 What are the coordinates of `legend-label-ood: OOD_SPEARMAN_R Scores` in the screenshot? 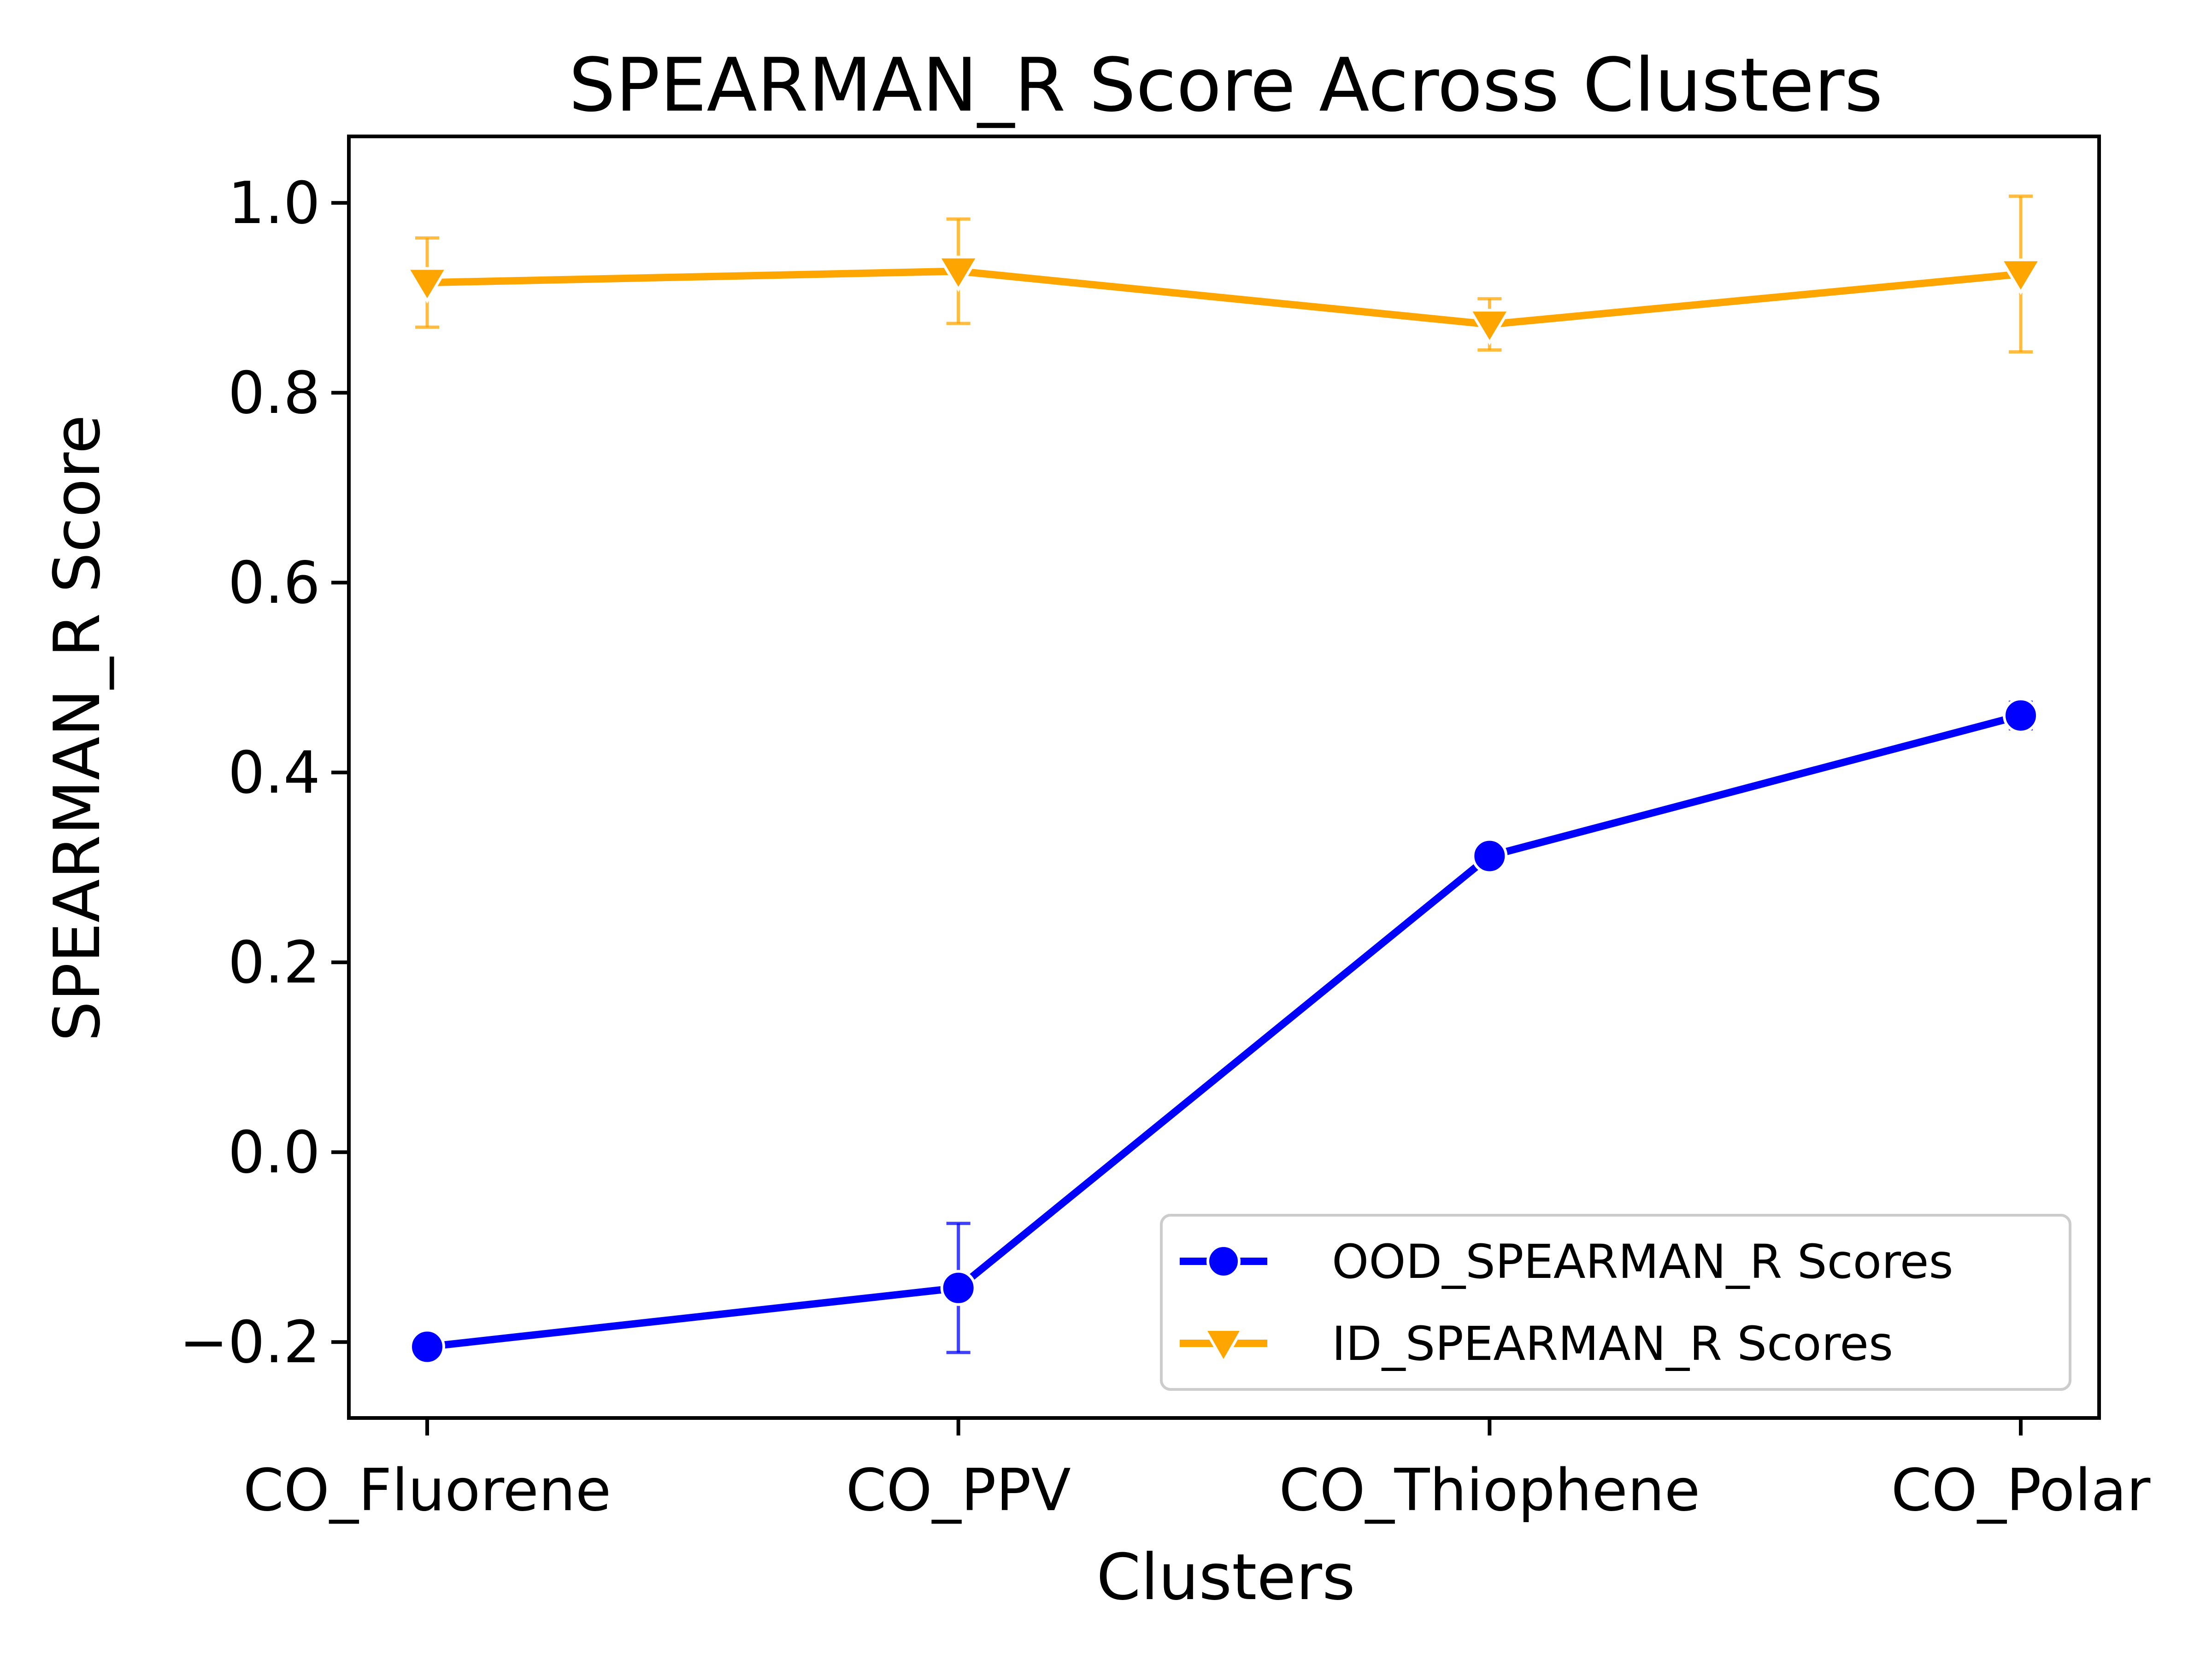 It's located at (1642, 1262).